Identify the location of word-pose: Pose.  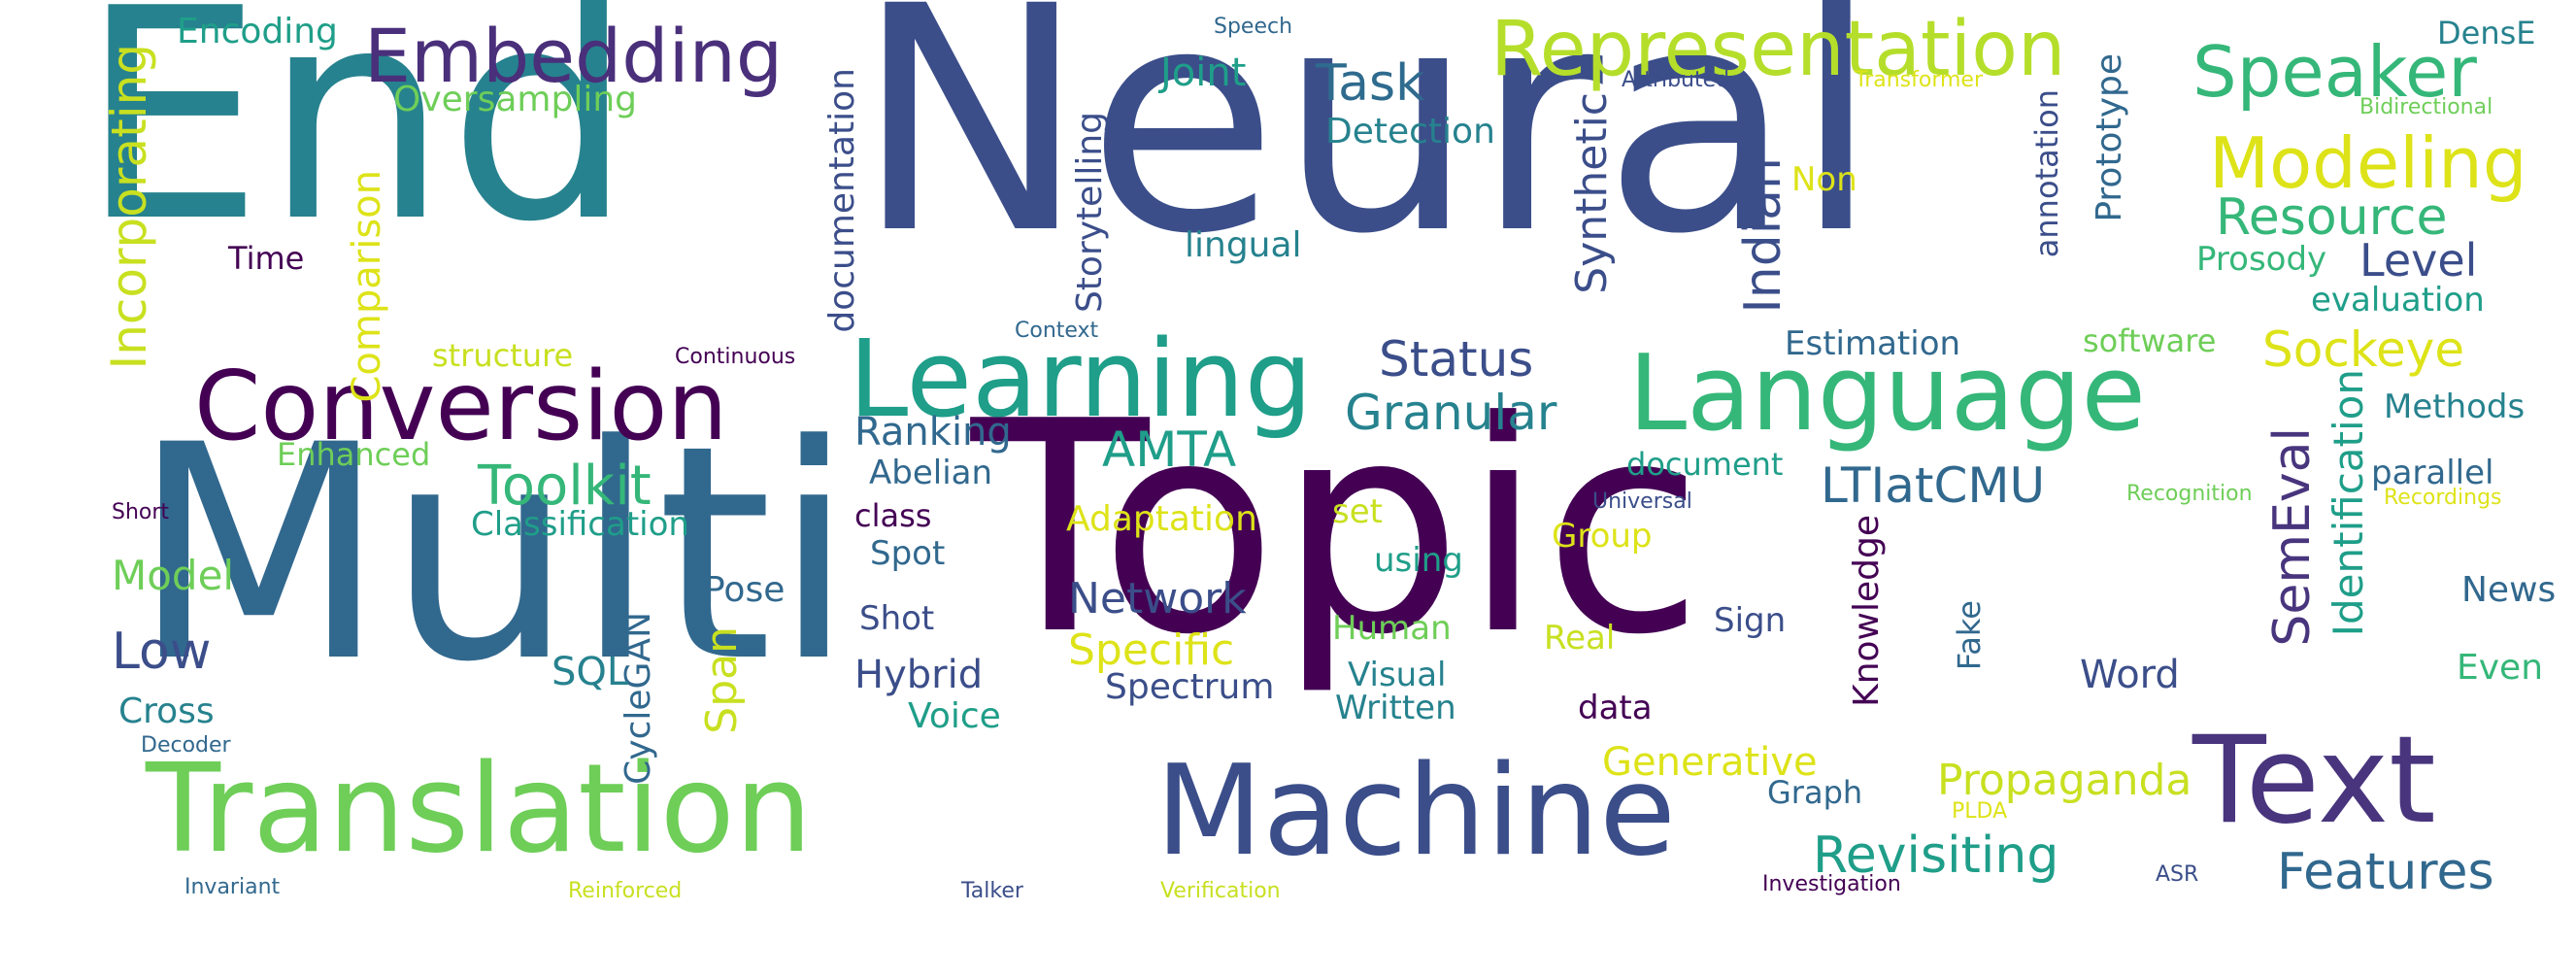
(745, 590).